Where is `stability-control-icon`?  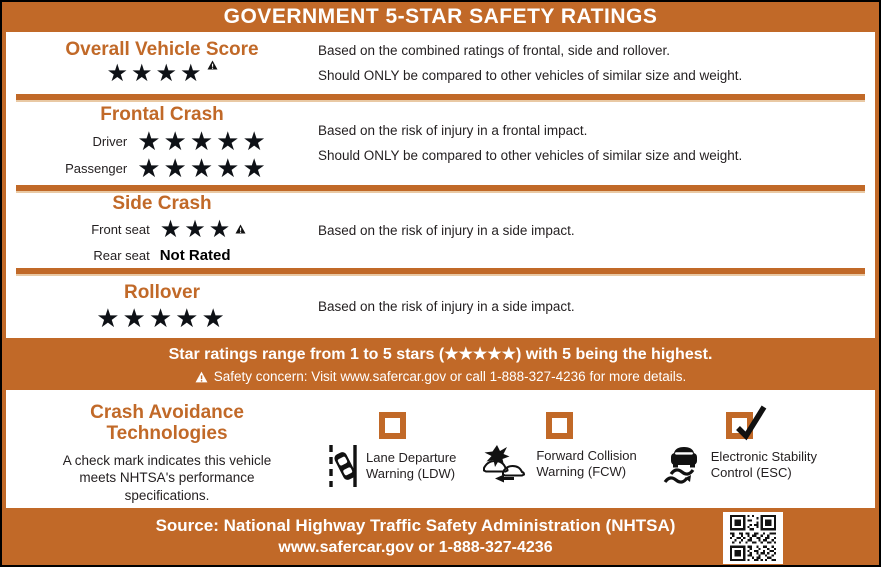 stability-control-icon is located at coordinates (680, 465).